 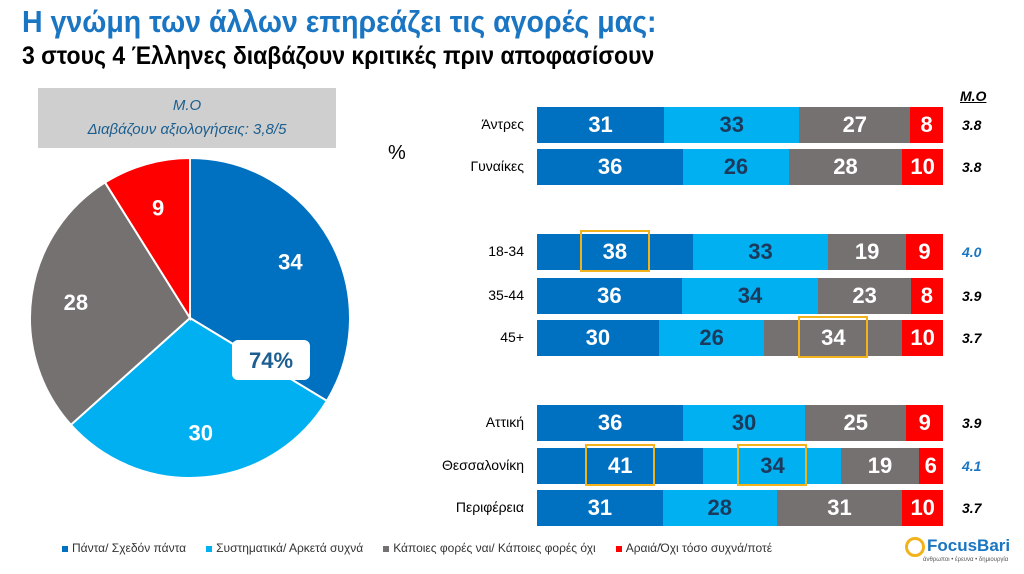 I want to click on pie-slice-label: 30, so click(x=200, y=433).